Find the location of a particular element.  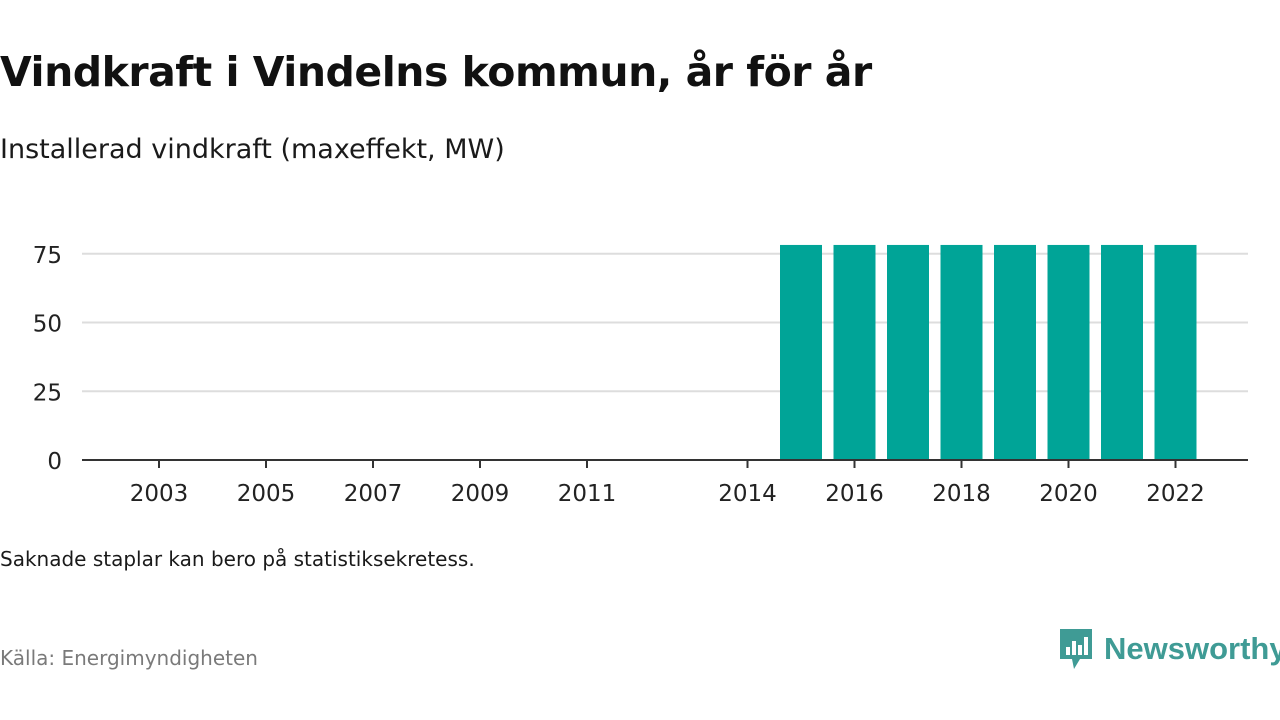

bar-2016 is located at coordinates (854, 352).